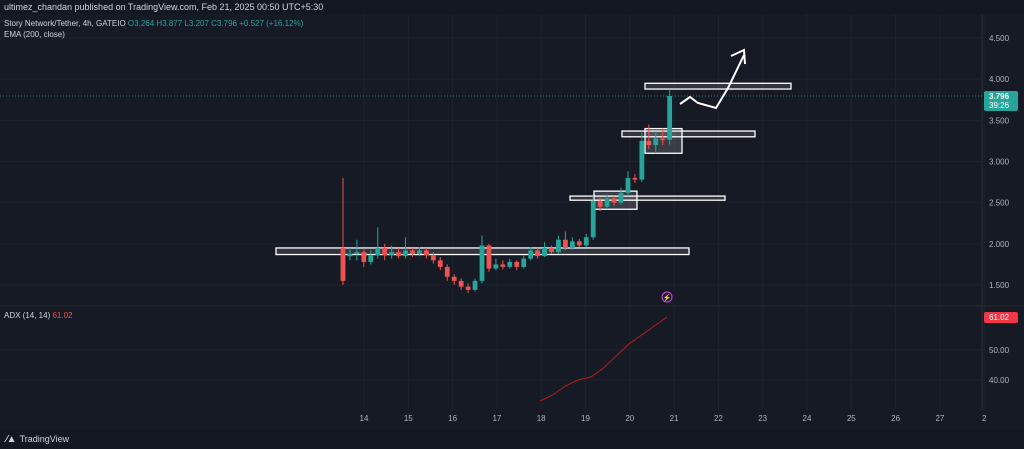  Describe the element at coordinates (214, 23) in the screenshot. I see `ohlc-close-label: C` at that location.